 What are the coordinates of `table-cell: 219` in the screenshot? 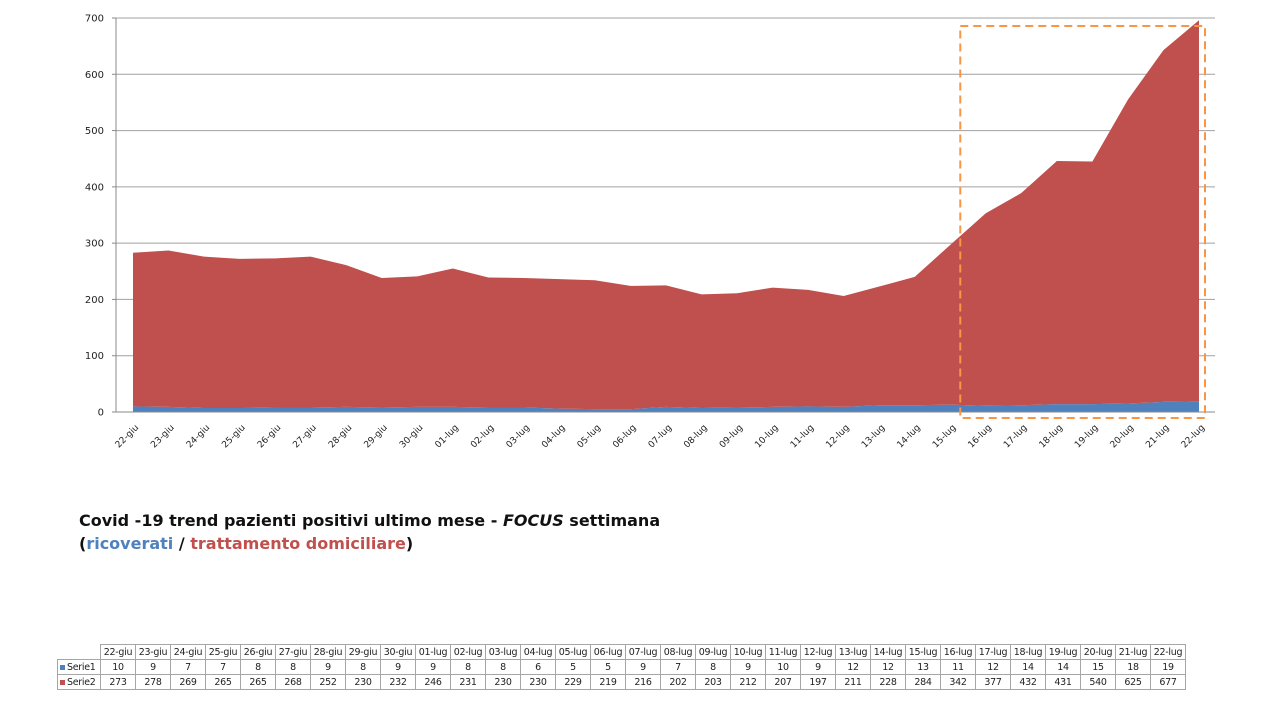 It's located at (608, 682).